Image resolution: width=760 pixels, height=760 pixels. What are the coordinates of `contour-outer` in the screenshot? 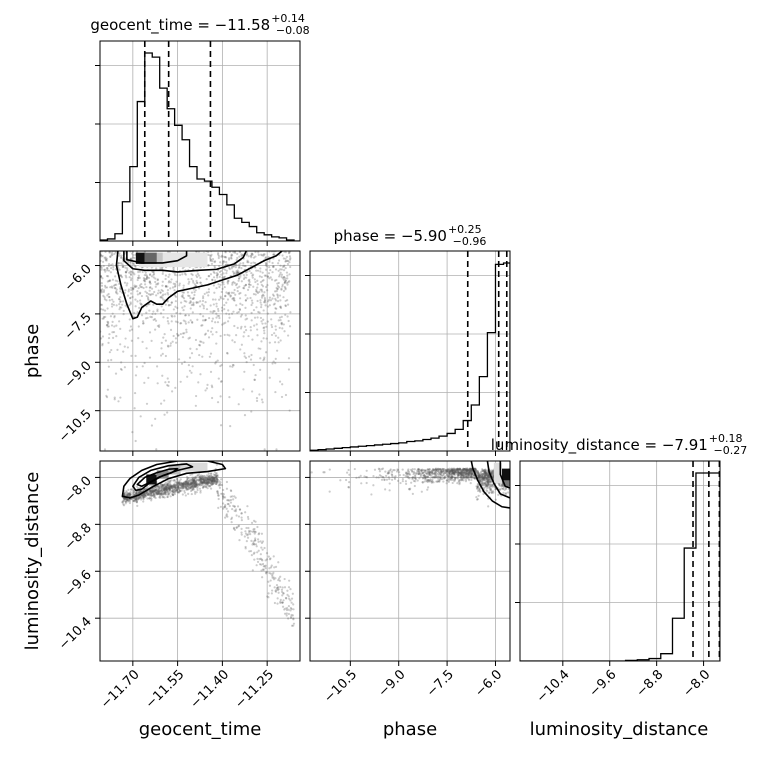 It's located at (174, 480).